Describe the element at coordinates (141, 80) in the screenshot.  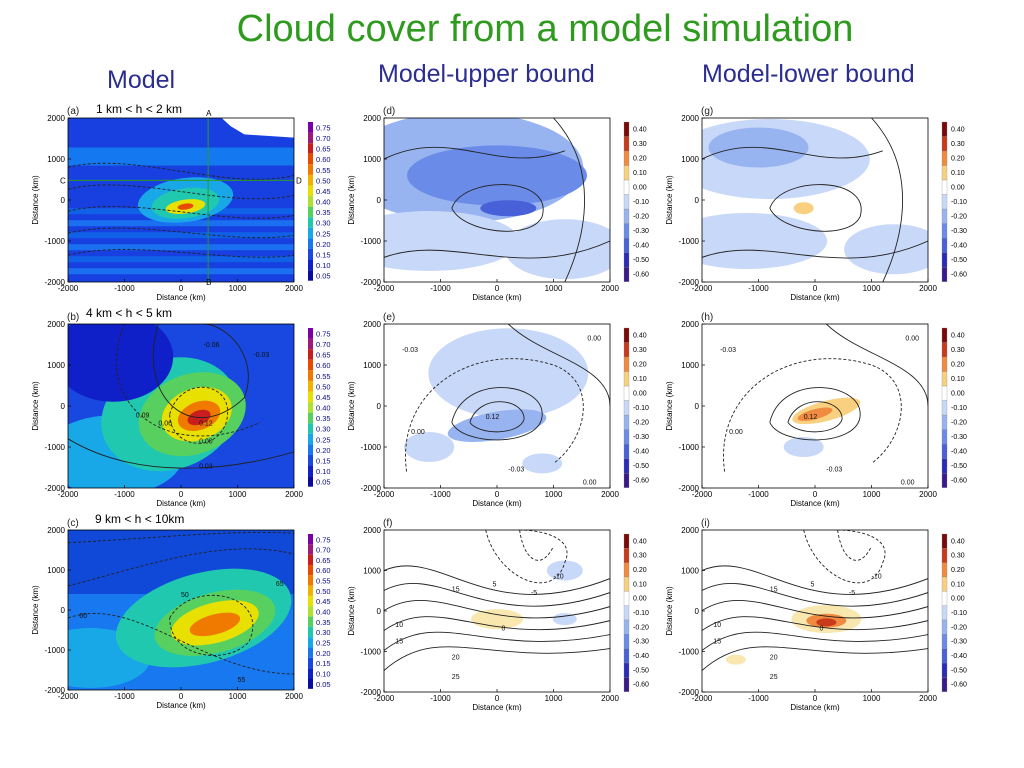
I see `column-head-model: Model` at that location.